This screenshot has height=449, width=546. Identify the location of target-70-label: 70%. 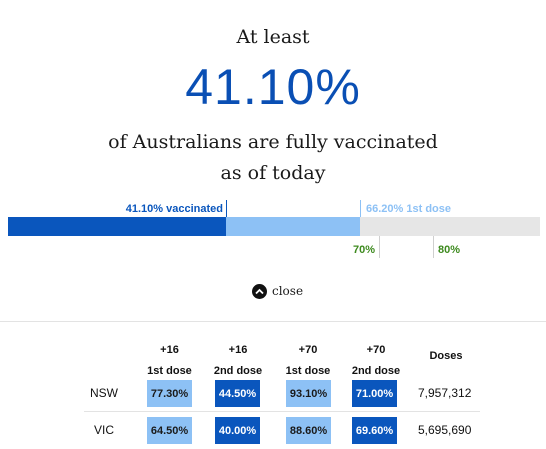
(363, 250).